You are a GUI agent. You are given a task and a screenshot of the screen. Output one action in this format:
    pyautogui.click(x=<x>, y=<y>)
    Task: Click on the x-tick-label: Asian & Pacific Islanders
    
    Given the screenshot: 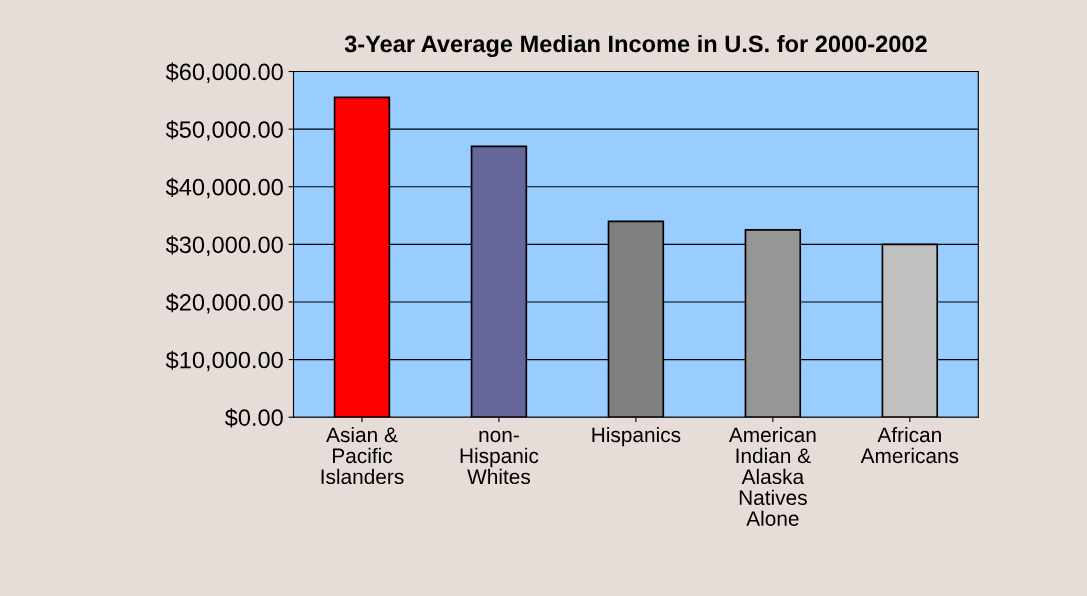 What is the action you would take?
    pyautogui.click(x=362, y=455)
    